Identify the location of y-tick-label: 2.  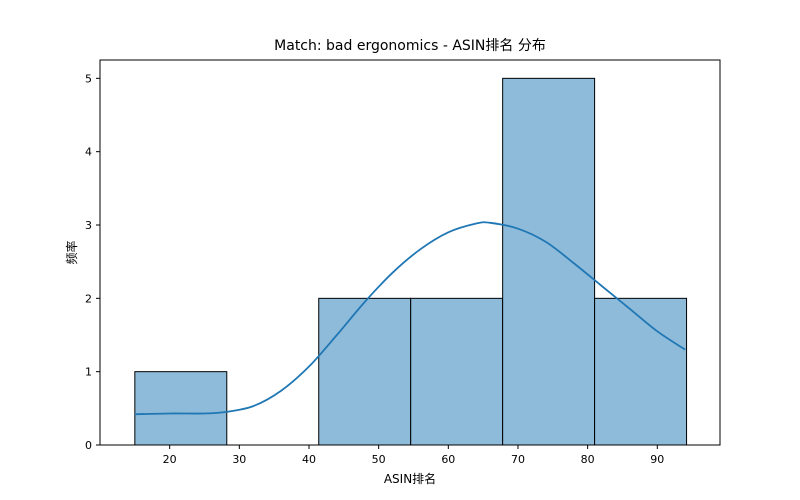
(88, 298).